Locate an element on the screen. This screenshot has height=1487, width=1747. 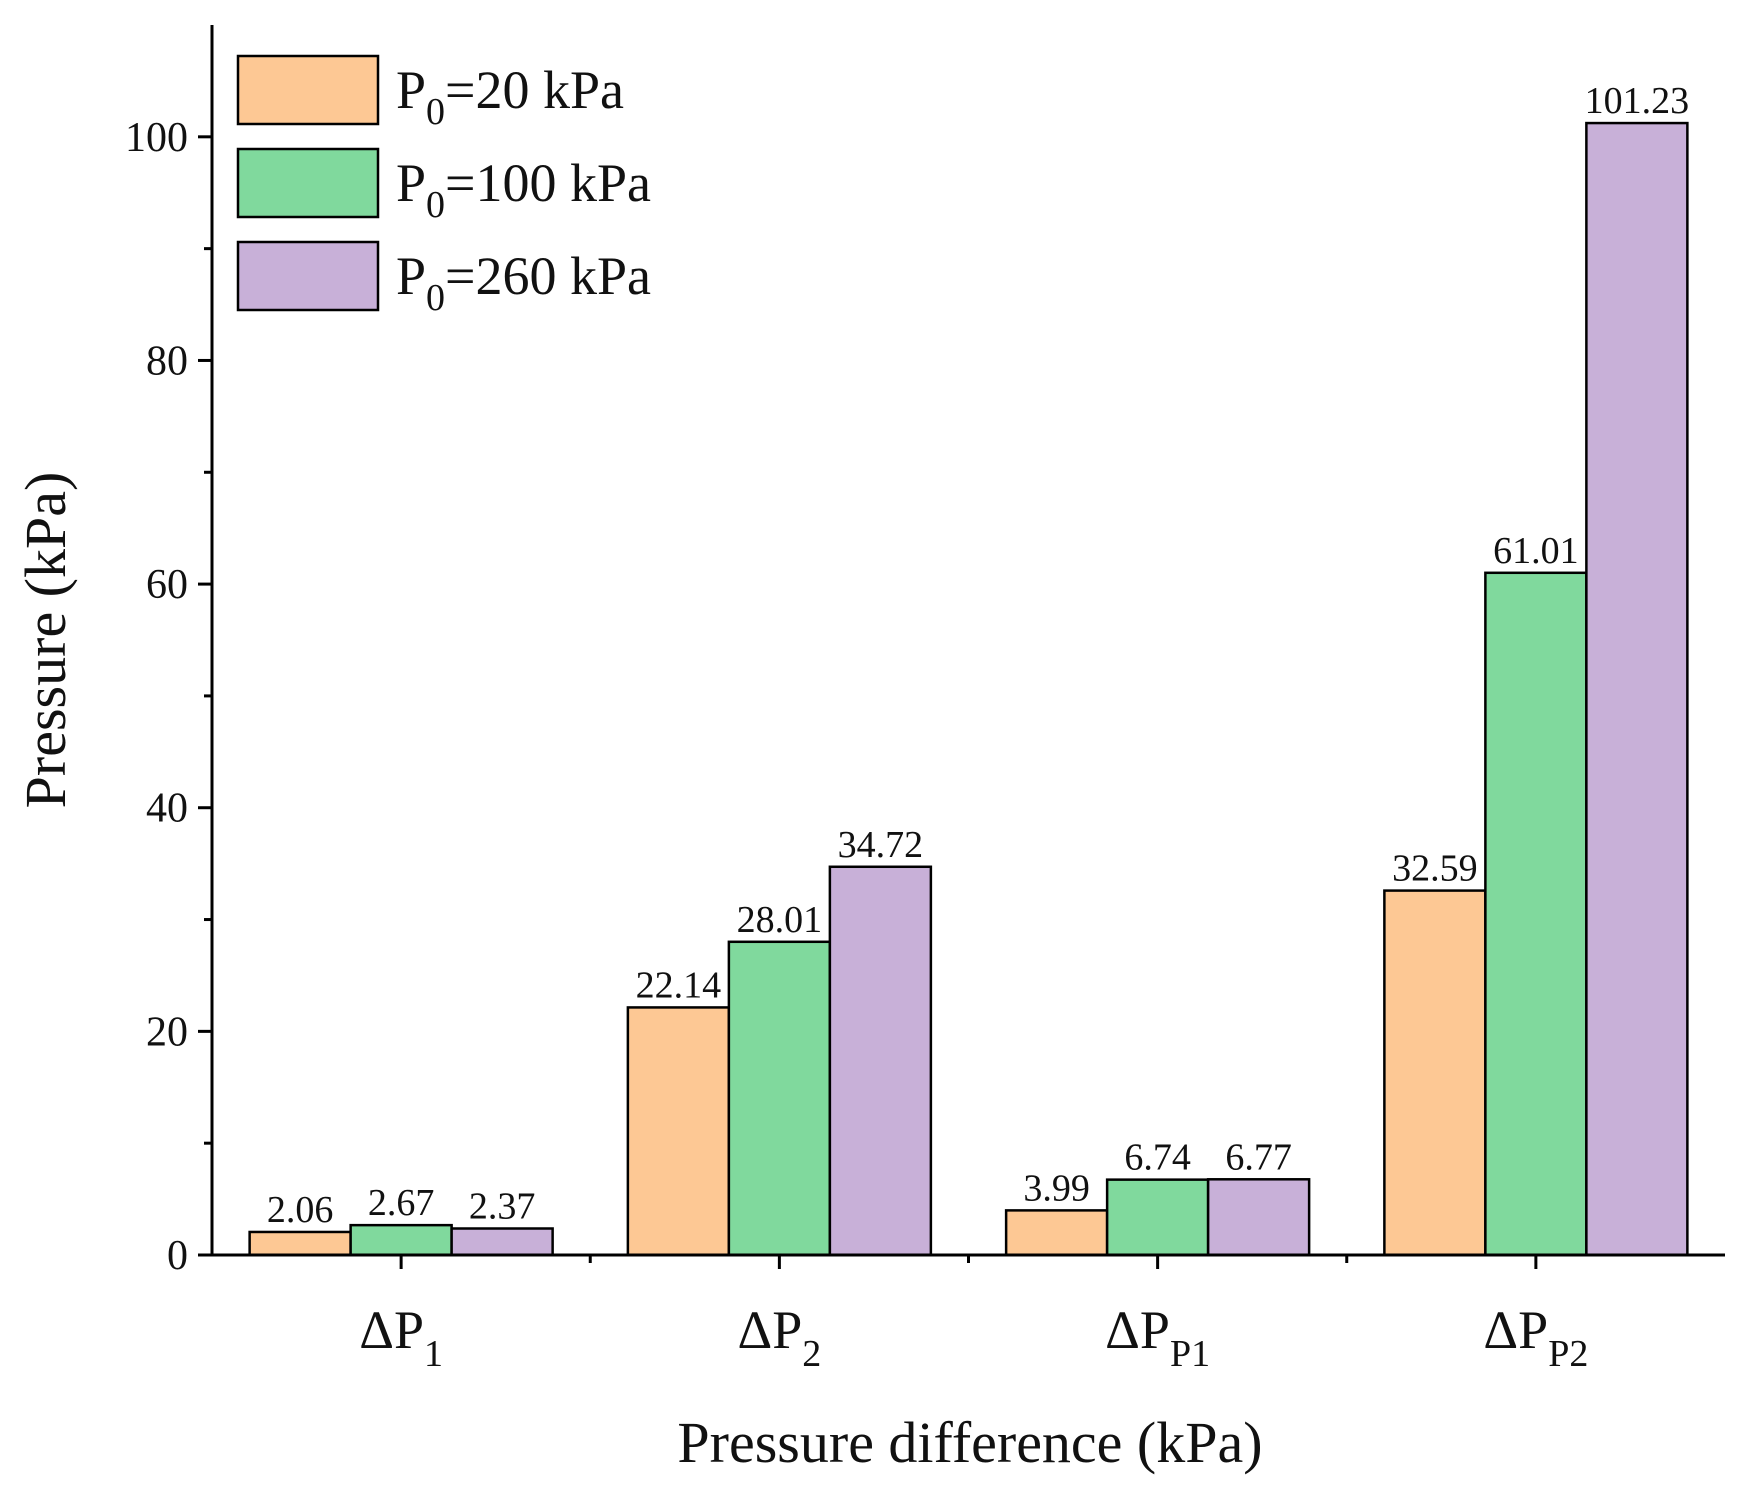
x-tick-label-3: ΔPP2 is located at coordinates (1535, 1337).